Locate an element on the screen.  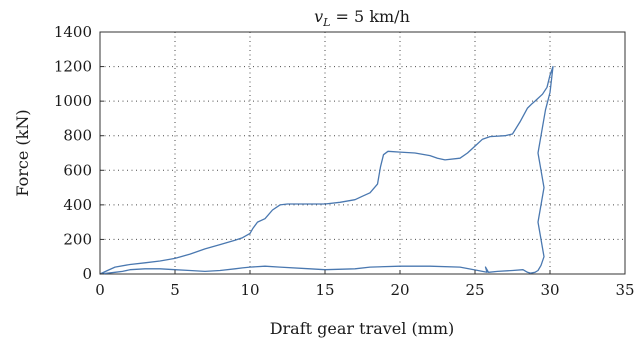
x-tick-label: 30 is located at coordinates (549, 290).